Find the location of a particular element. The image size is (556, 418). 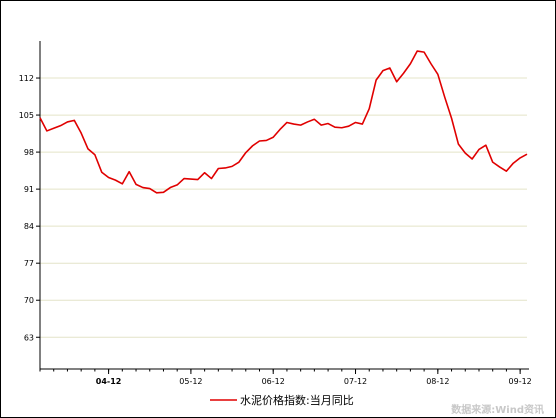

x-tick-label: 06-12 is located at coordinates (273, 381).